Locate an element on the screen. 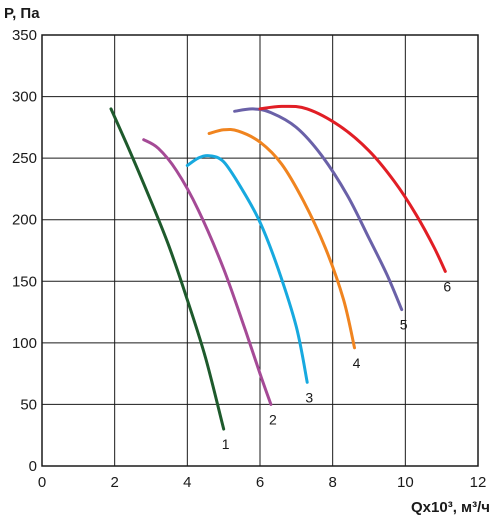 The image size is (500, 524). x-axis-ticks: 0 2 4 6 8 10 12 is located at coordinates (262, 482).